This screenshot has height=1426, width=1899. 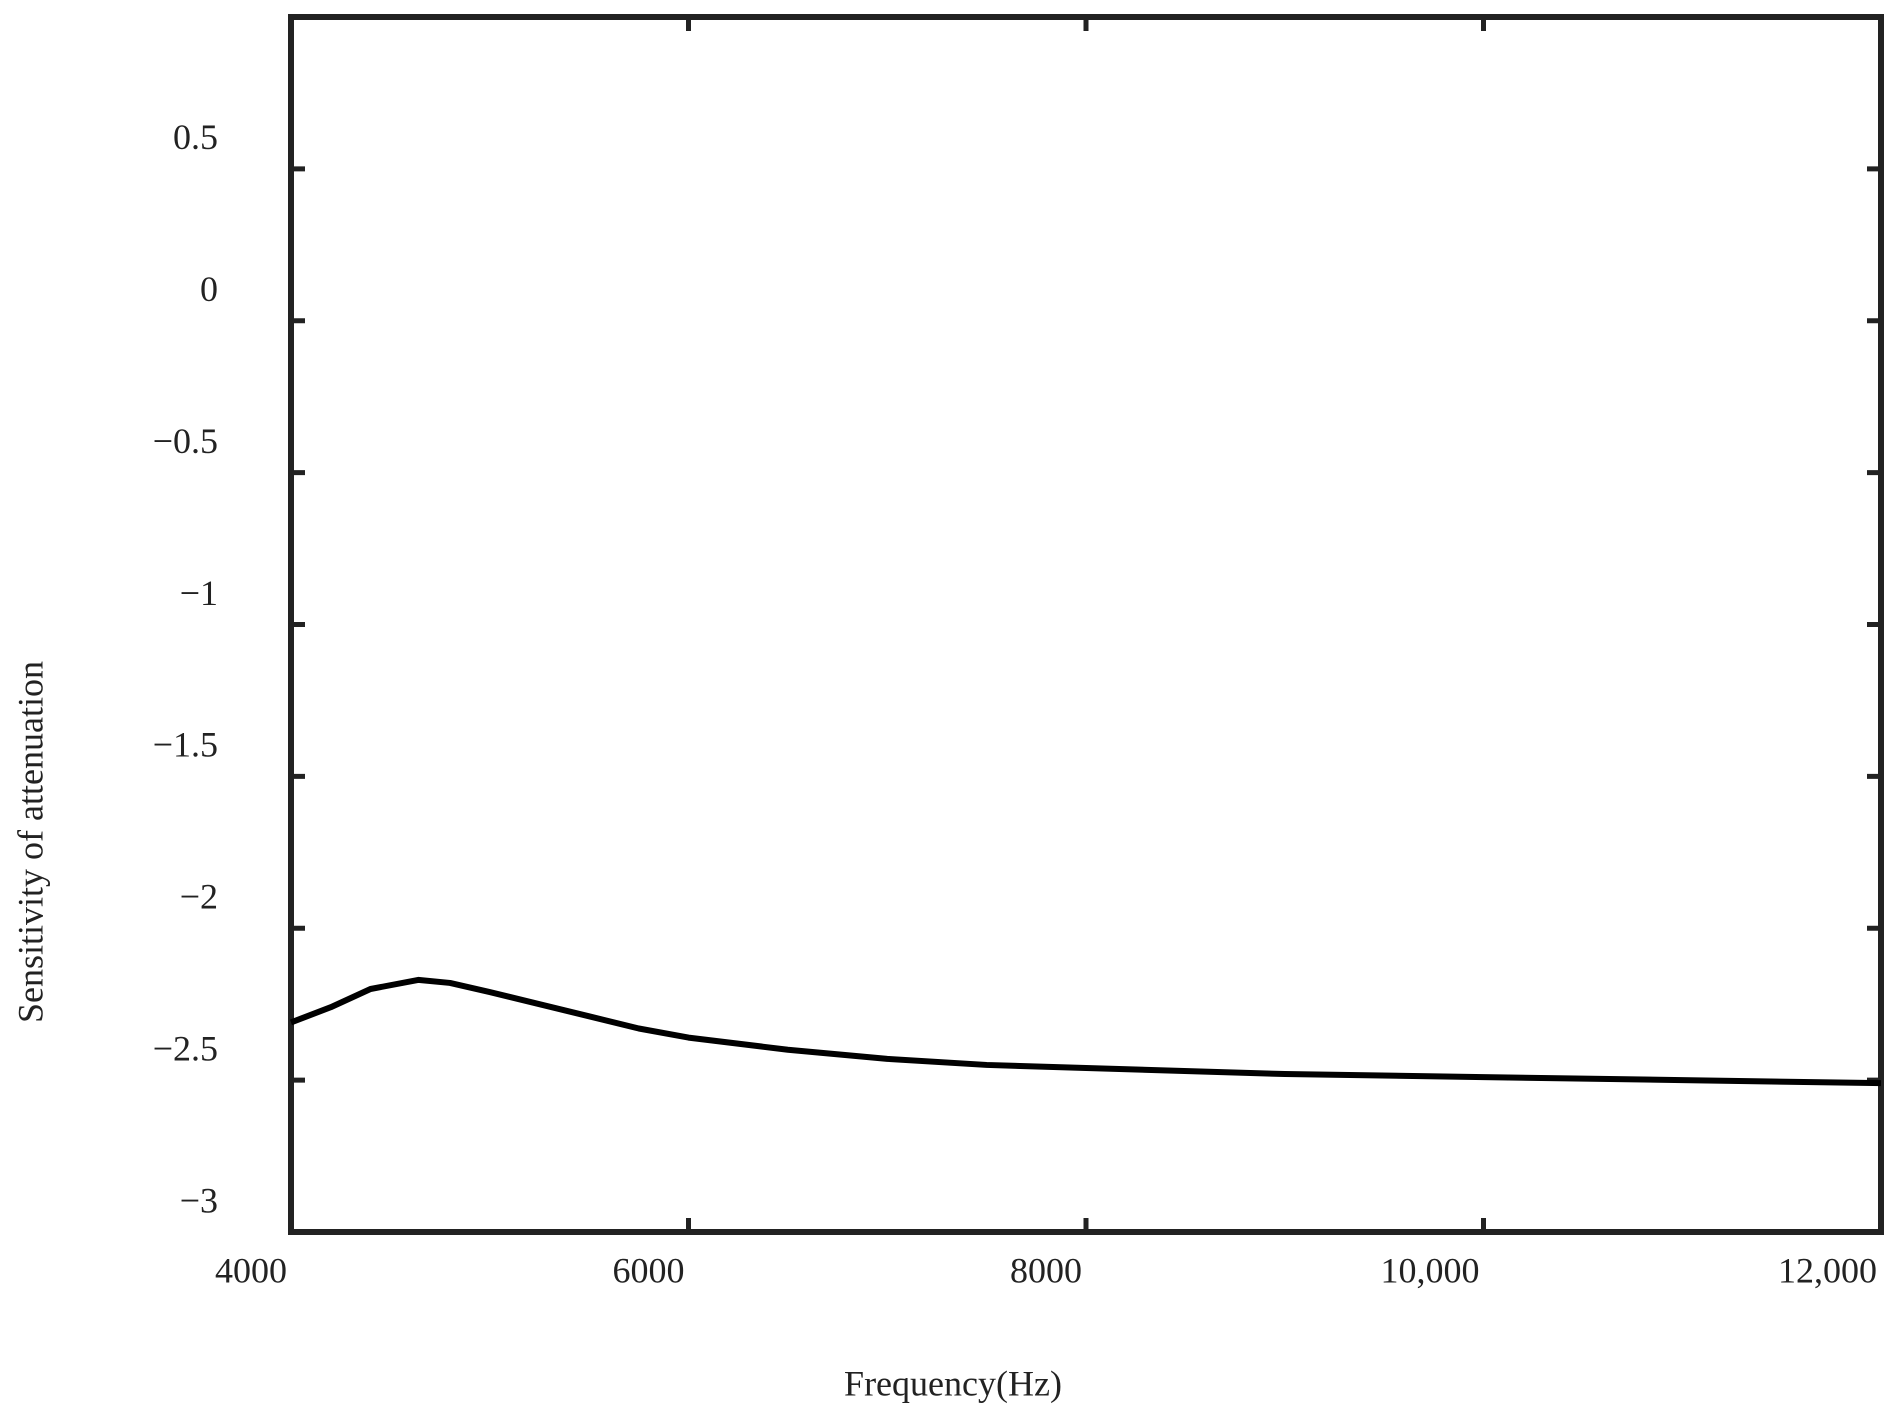 What do you see at coordinates (199, 897) in the screenshot?
I see `y-tick-label: −2` at bounding box center [199, 897].